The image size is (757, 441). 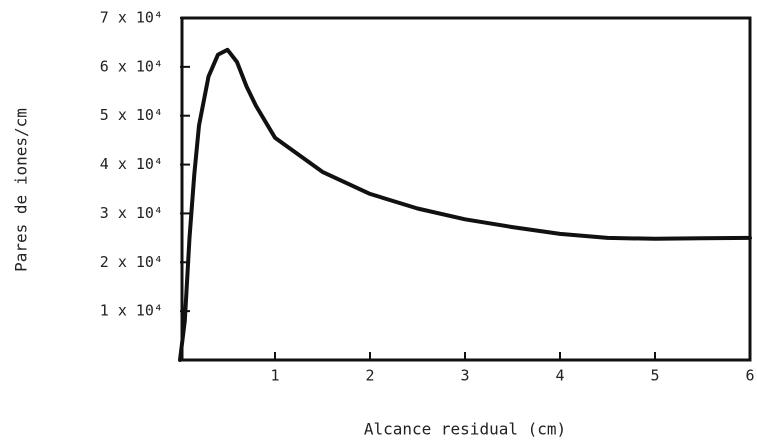 I want to click on x-tick-label: 5, so click(x=654, y=376).